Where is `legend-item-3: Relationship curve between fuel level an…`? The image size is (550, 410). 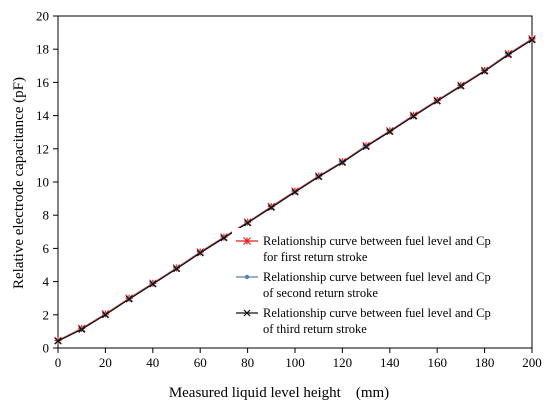 legend-item-3: Relationship curve between fuel level an… is located at coordinates (363, 321).